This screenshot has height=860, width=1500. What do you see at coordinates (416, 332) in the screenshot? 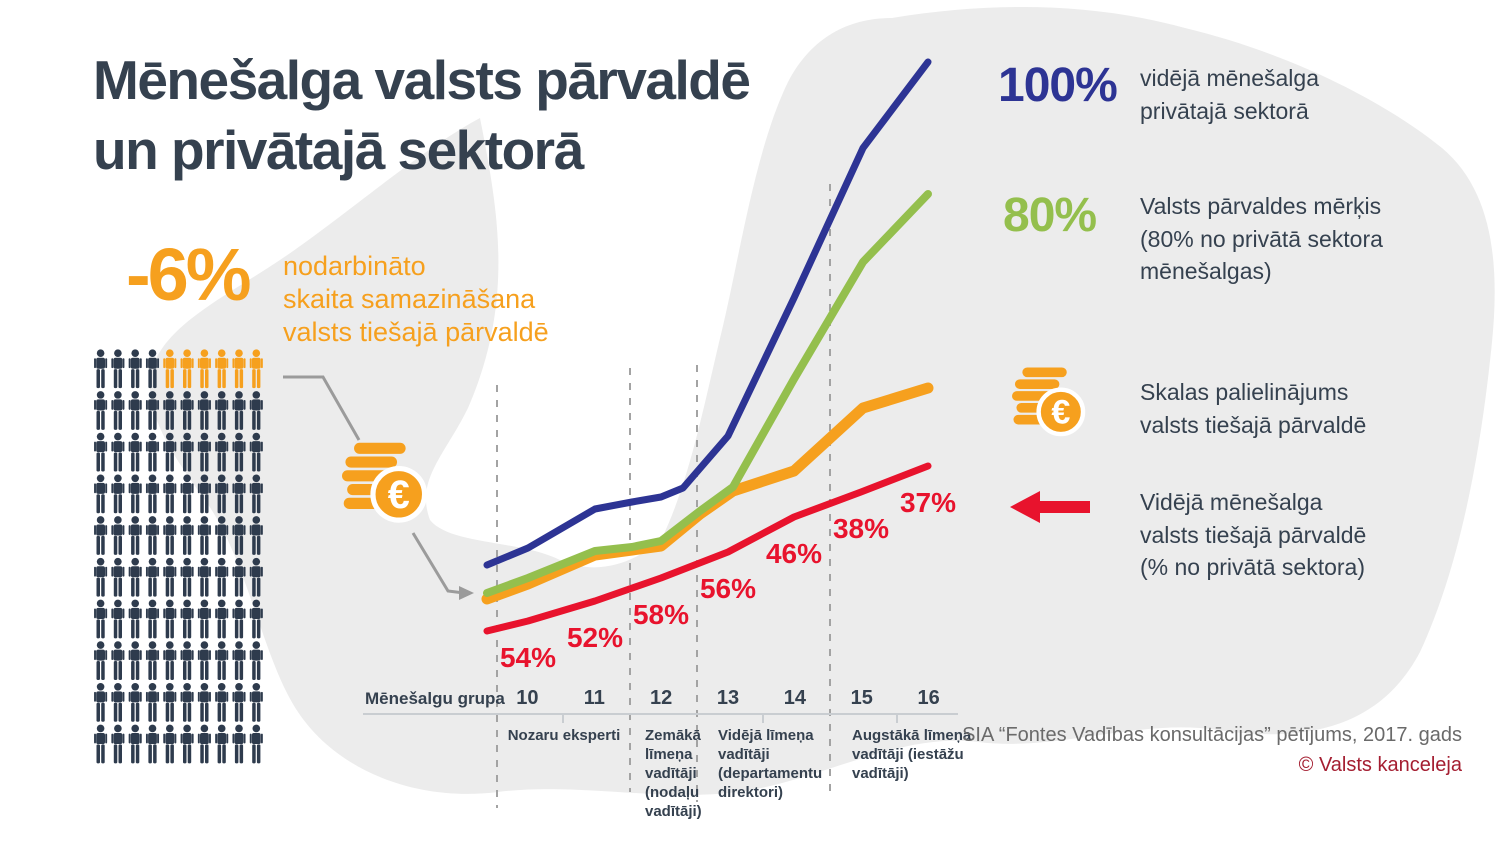
I see `reduction-line-3: valsts tiešajā pārvaldē` at bounding box center [416, 332].